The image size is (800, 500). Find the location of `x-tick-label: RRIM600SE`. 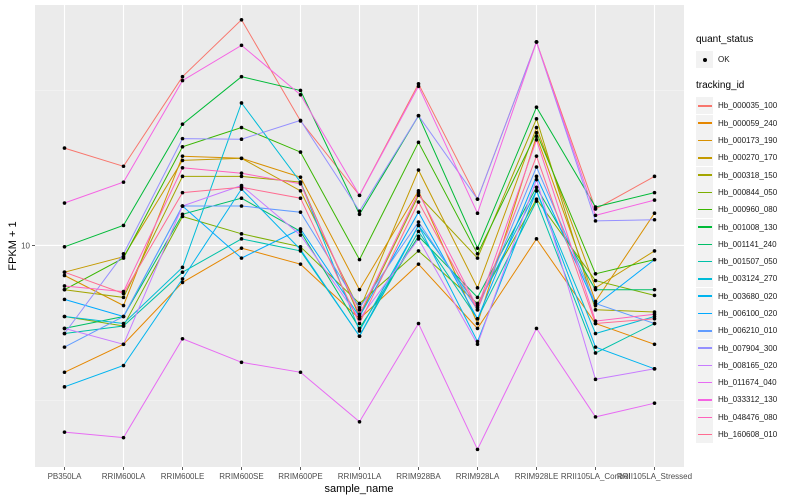

x-tick-label: RRIM600SE is located at coordinates (241, 476).